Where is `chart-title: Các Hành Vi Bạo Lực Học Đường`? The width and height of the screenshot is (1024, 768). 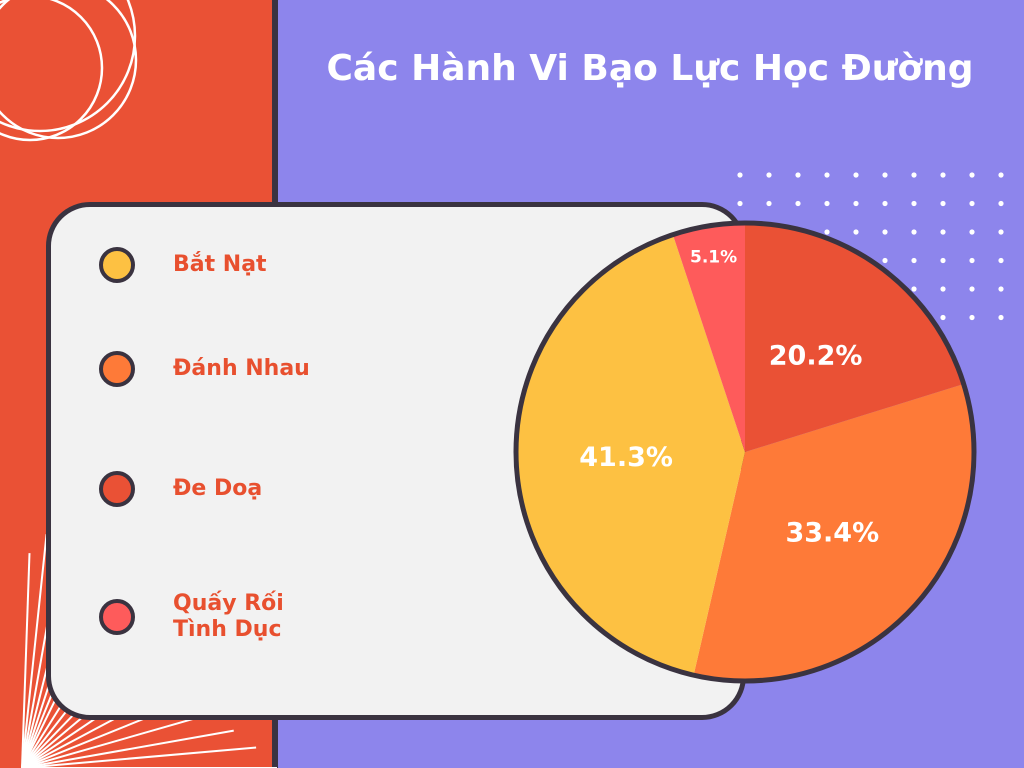 chart-title: Các Hành Vi Bạo Lực Học Đường is located at coordinates (650, 68).